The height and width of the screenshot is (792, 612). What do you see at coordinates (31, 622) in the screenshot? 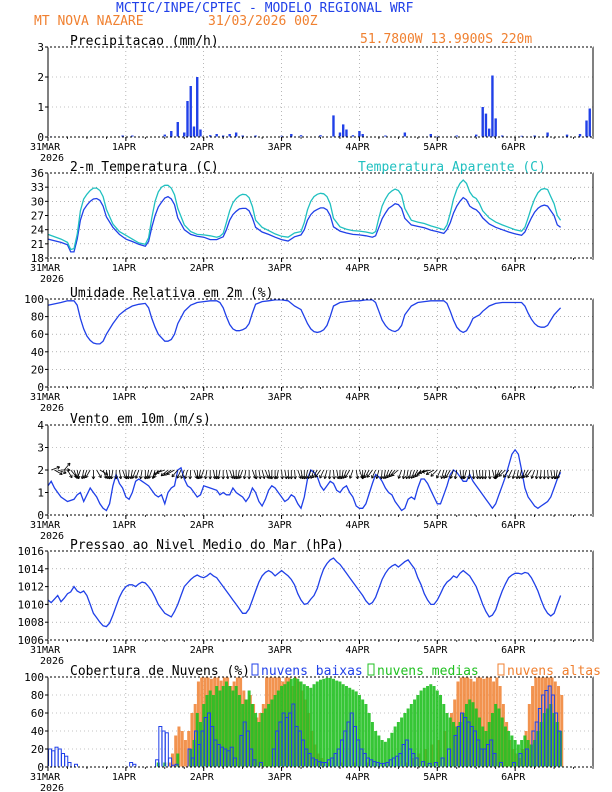
I see `y-tick-label: 1008` at bounding box center [31, 622].